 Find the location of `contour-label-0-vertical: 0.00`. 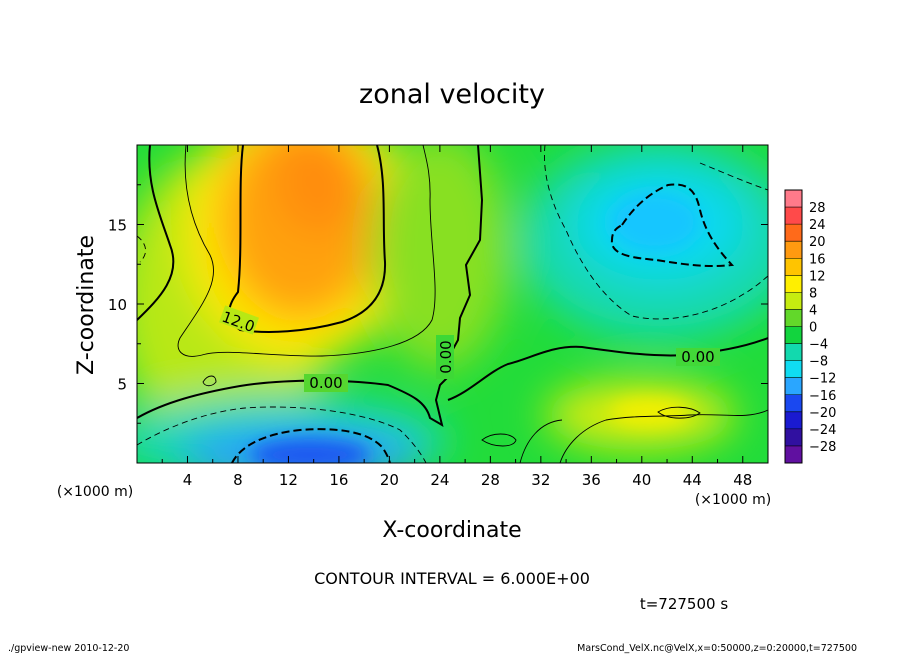

contour-label-0-vertical: 0.00 is located at coordinates (446, 356).